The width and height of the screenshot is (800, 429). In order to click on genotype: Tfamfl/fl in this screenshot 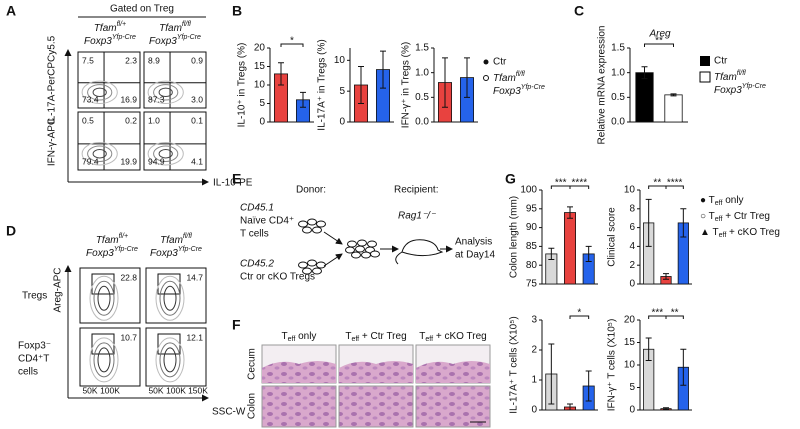, I will do `click(175, 27)`.